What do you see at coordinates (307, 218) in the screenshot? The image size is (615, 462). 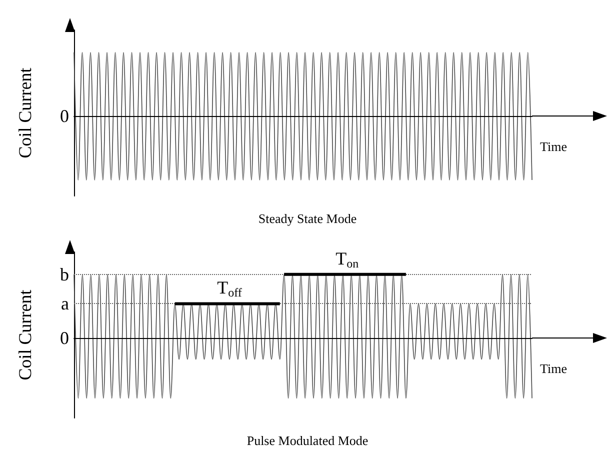 I see `text: Steady State Mode` at bounding box center [307, 218].